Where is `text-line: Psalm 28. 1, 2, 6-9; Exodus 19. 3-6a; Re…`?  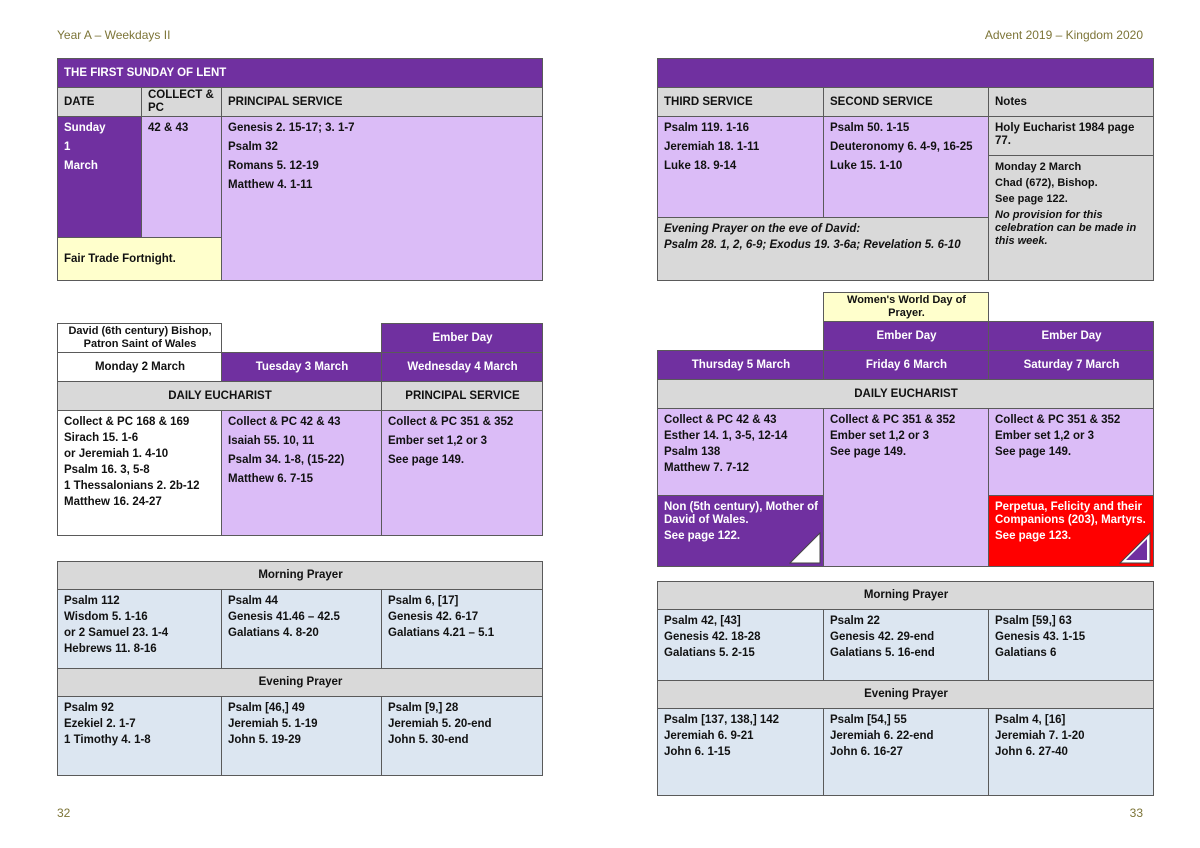 text-line: Psalm 28. 1, 2, 6-9; Exodus 19. 3-6a; Re… is located at coordinates (812, 245).